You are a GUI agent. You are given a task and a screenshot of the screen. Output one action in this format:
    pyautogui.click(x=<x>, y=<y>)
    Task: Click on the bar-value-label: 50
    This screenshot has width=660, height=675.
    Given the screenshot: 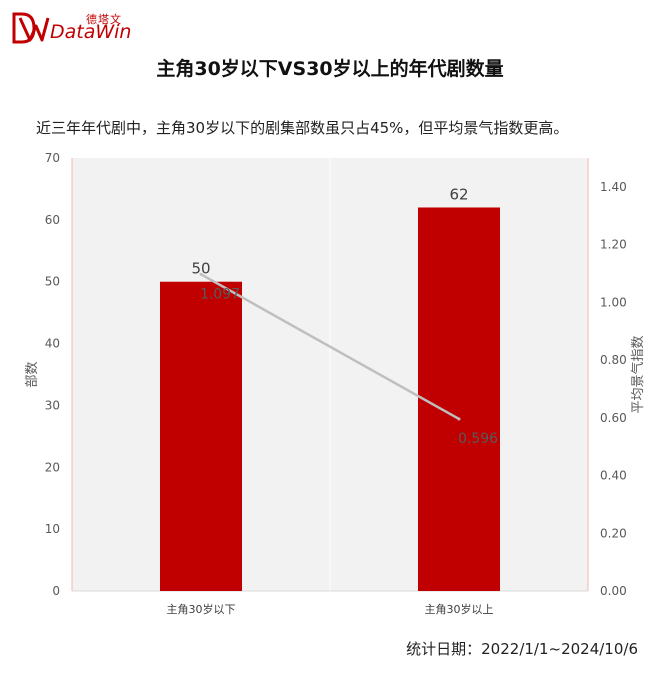 What is the action you would take?
    pyautogui.click(x=200, y=269)
    